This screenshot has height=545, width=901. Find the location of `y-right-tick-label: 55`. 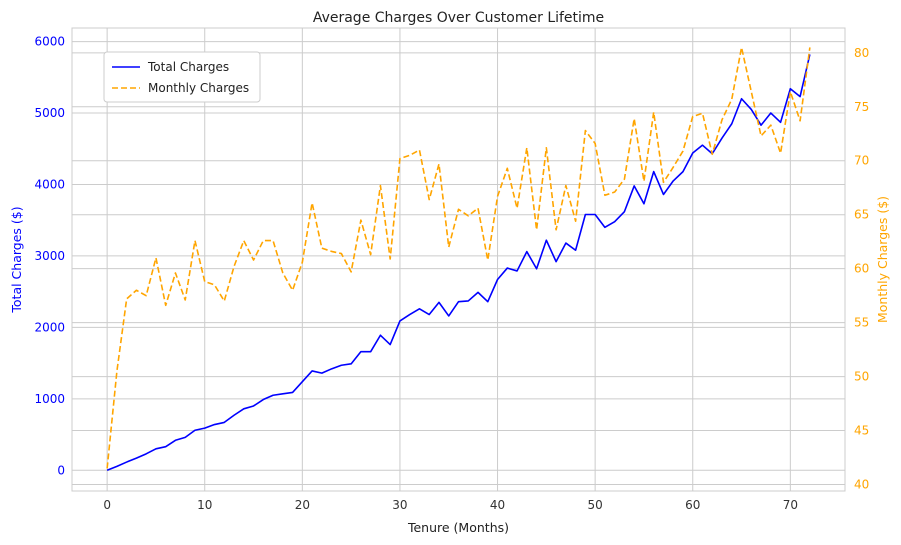

y-right-tick-label: 55 is located at coordinates (861, 323).